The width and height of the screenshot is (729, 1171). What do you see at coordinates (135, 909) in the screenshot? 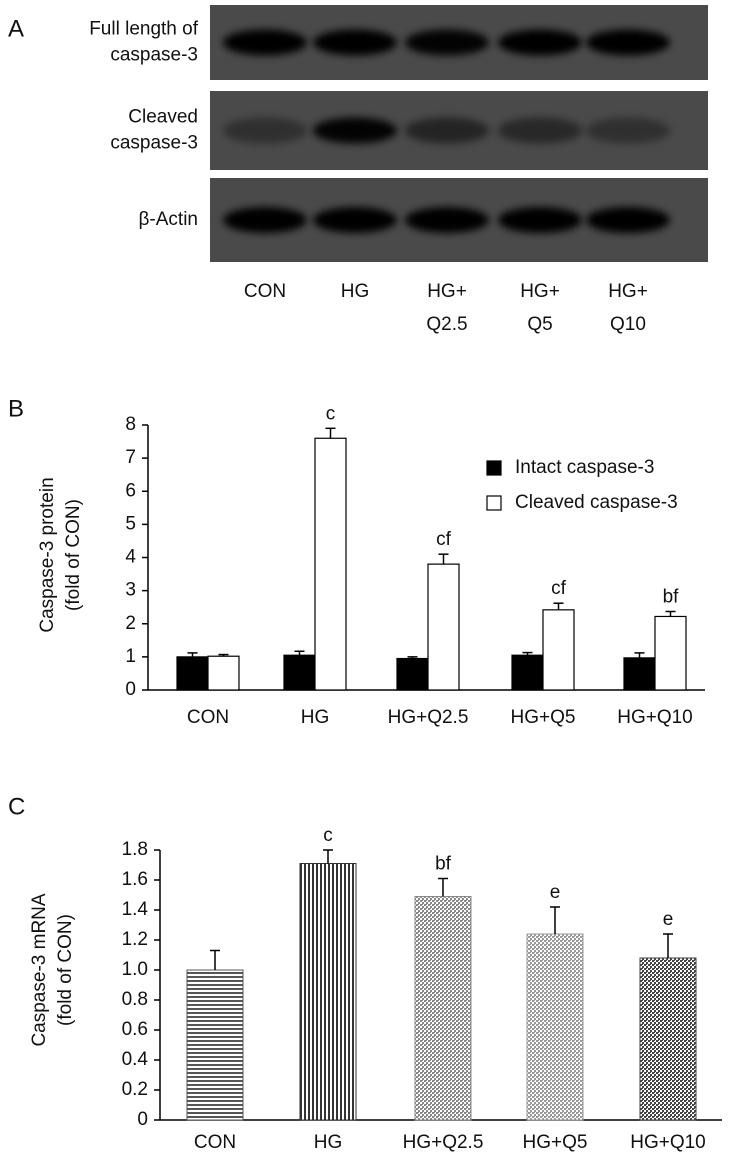
I see `y-tick-label: 1.4` at bounding box center [135, 909].